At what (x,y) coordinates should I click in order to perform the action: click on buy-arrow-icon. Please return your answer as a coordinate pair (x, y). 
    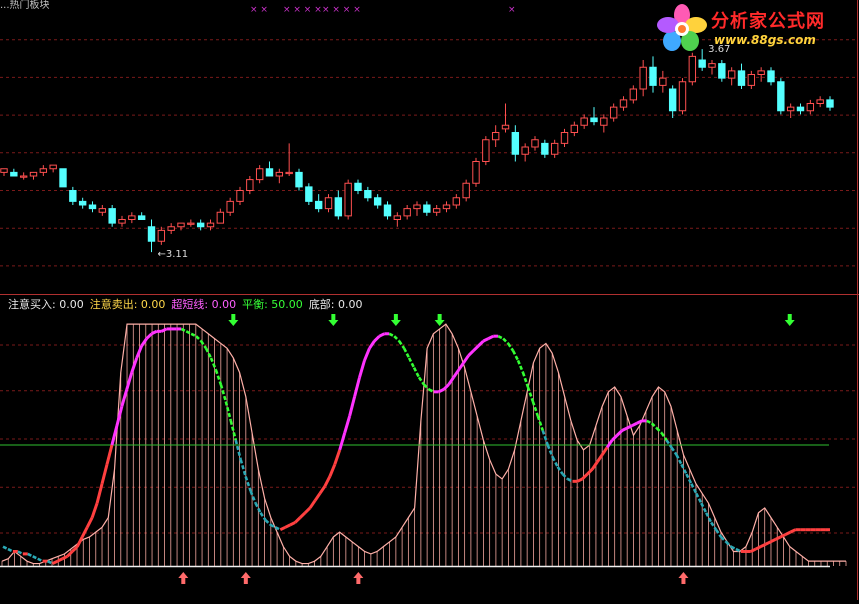
    Looking at the image, I should click on (183, 578).